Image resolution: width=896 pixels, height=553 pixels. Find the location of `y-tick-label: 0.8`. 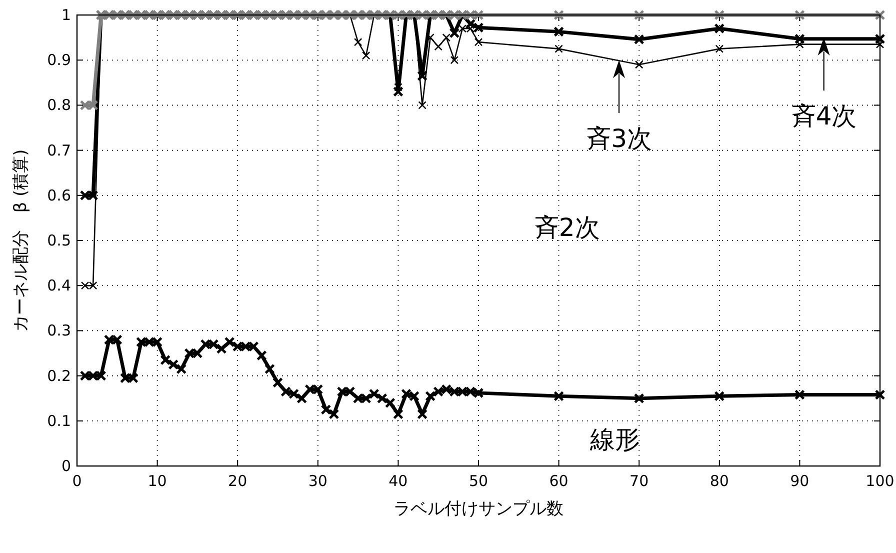

y-tick-label: 0.8 is located at coordinates (59, 105).